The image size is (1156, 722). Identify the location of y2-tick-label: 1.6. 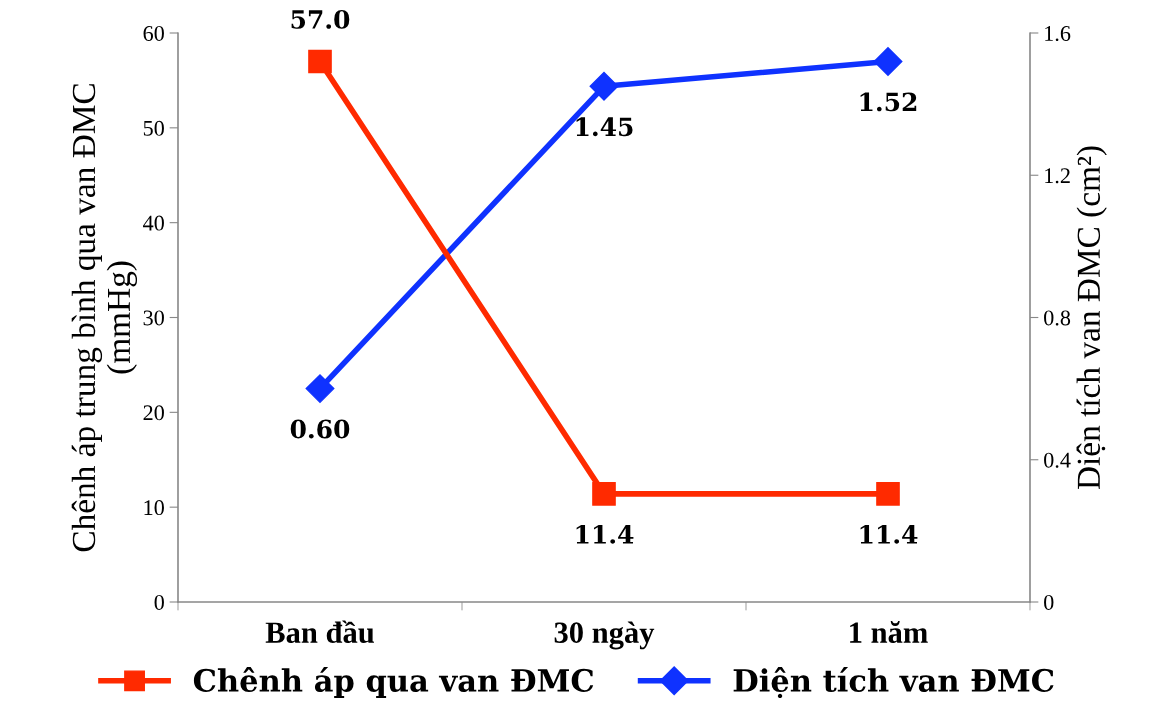
(1058, 33).